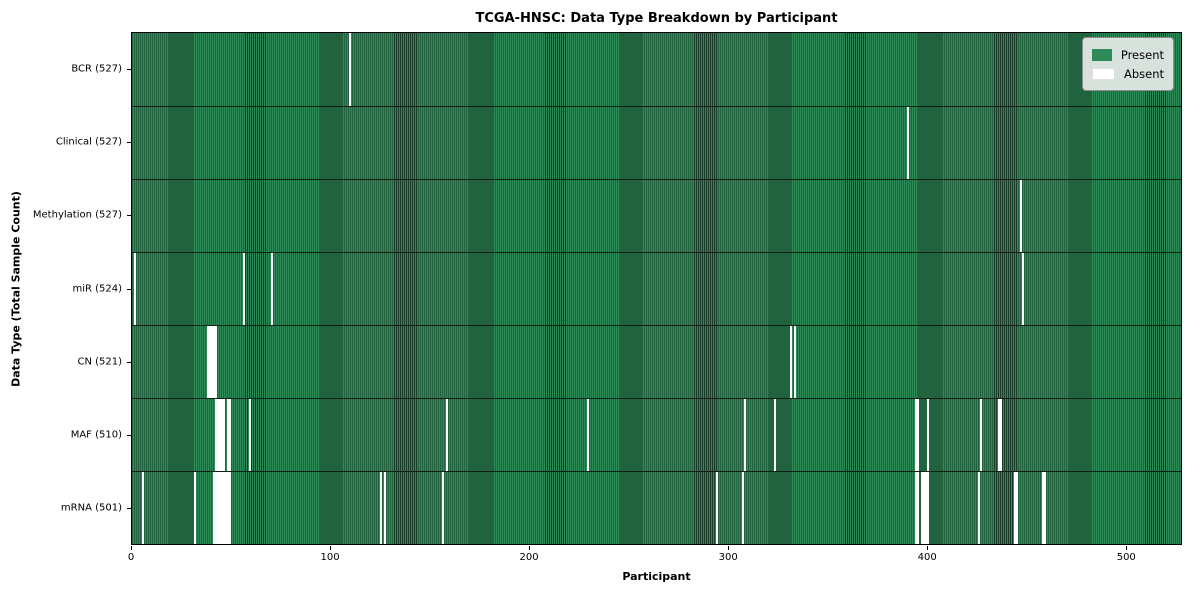 The image size is (1200, 600). I want to click on x-tick-label: 100, so click(330, 557).